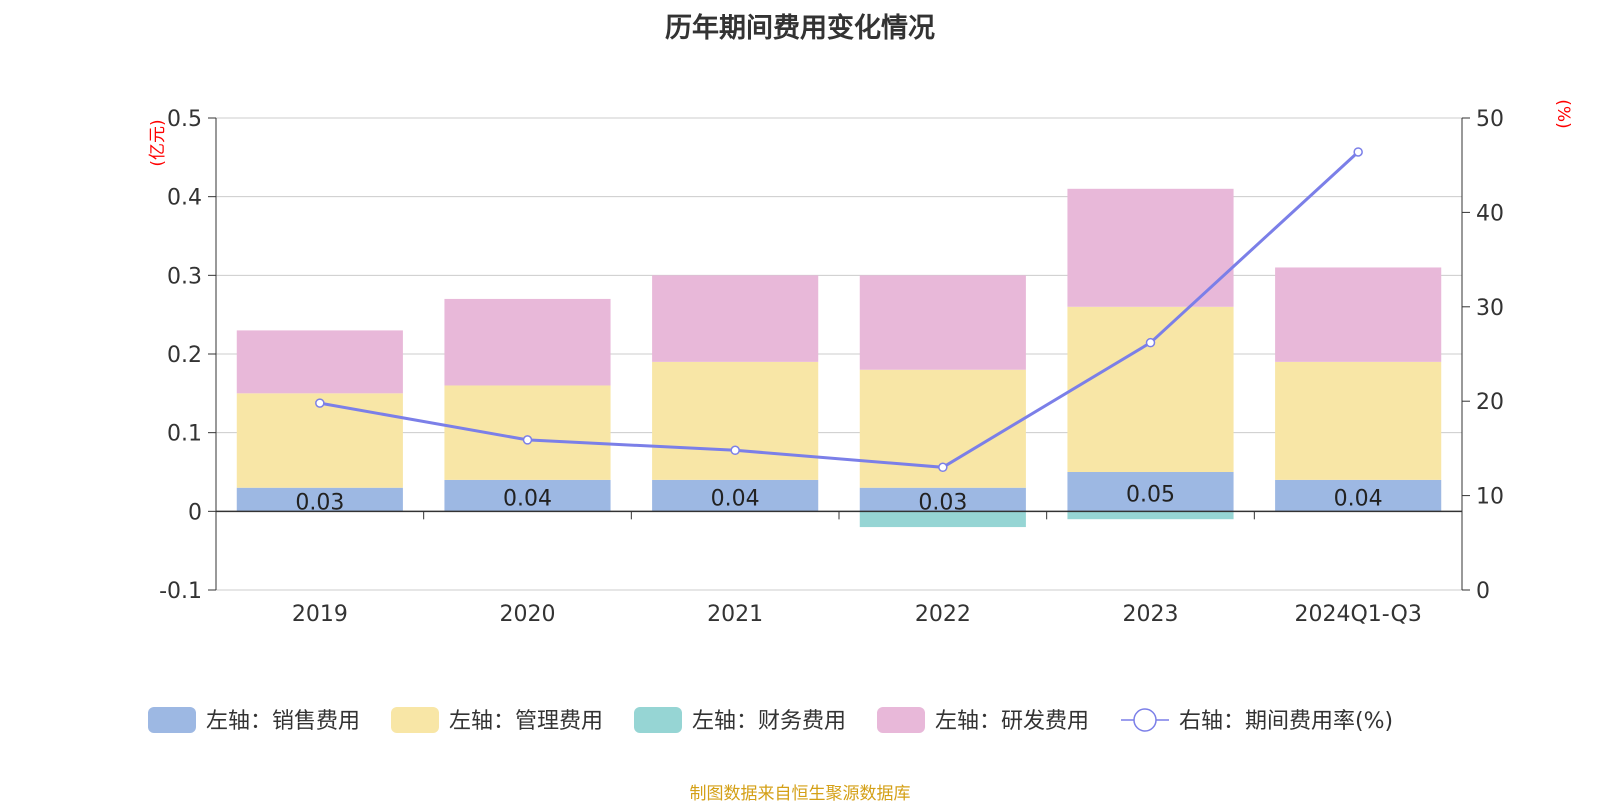 This screenshot has height=804, width=1600. I want to click on x-axis-tick-label: 2022, so click(943, 614).